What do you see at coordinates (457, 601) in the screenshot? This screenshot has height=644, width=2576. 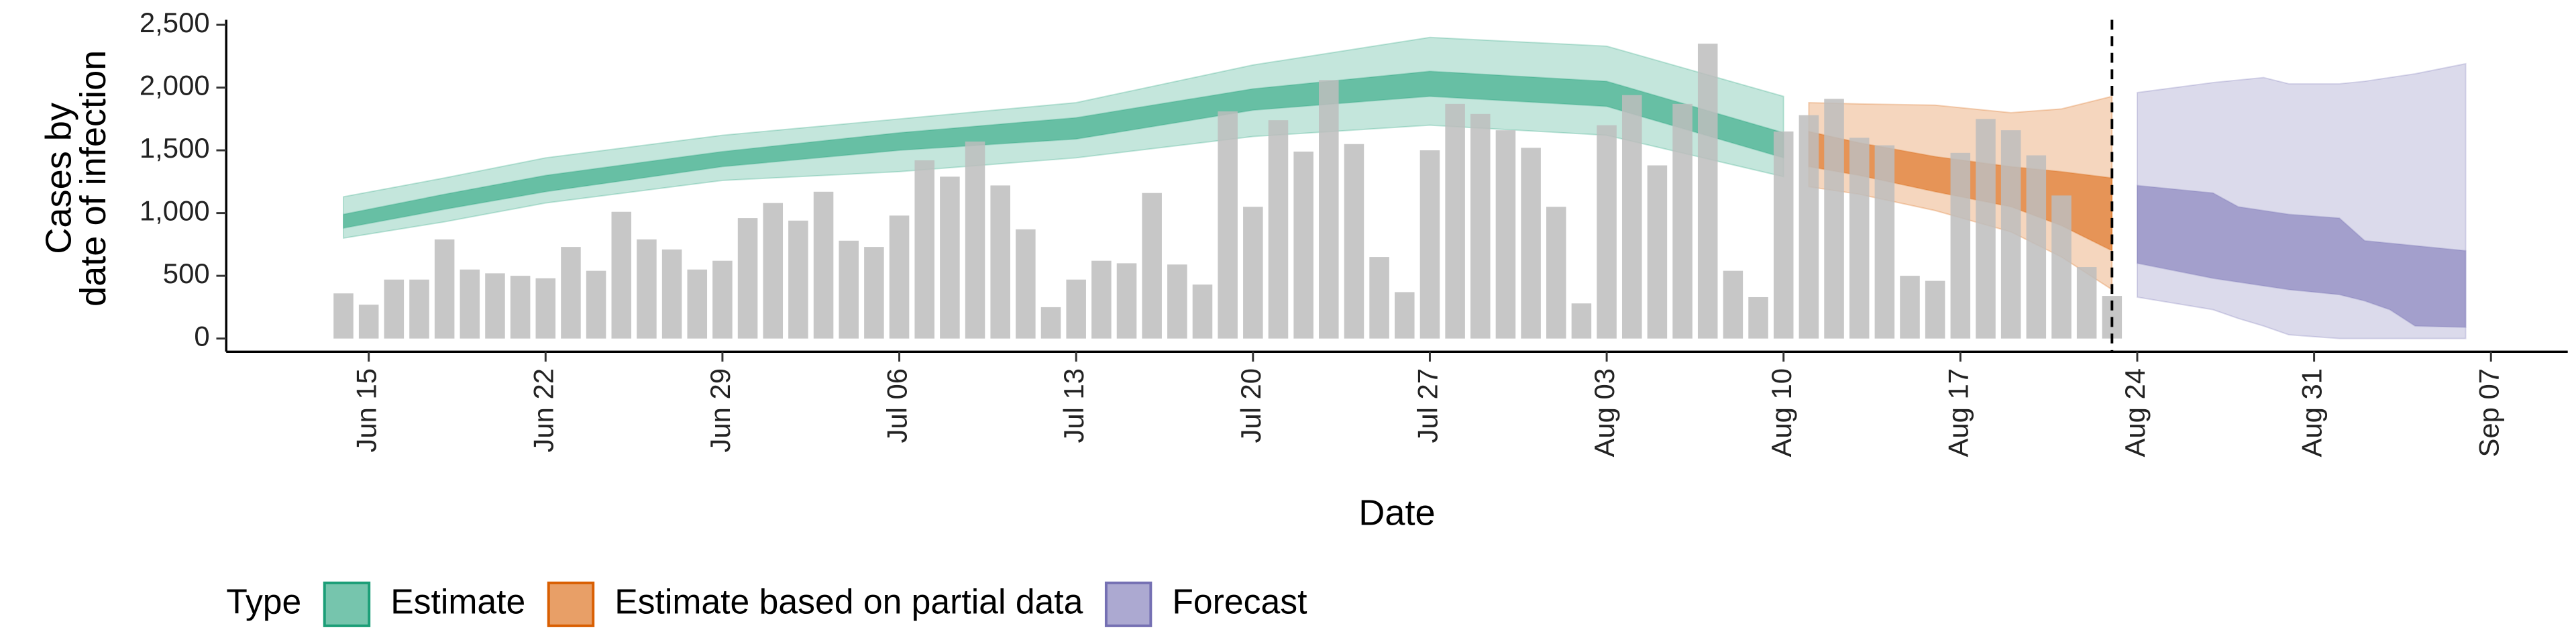 I see `legend-label: Estimate` at bounding box center [457, 601].